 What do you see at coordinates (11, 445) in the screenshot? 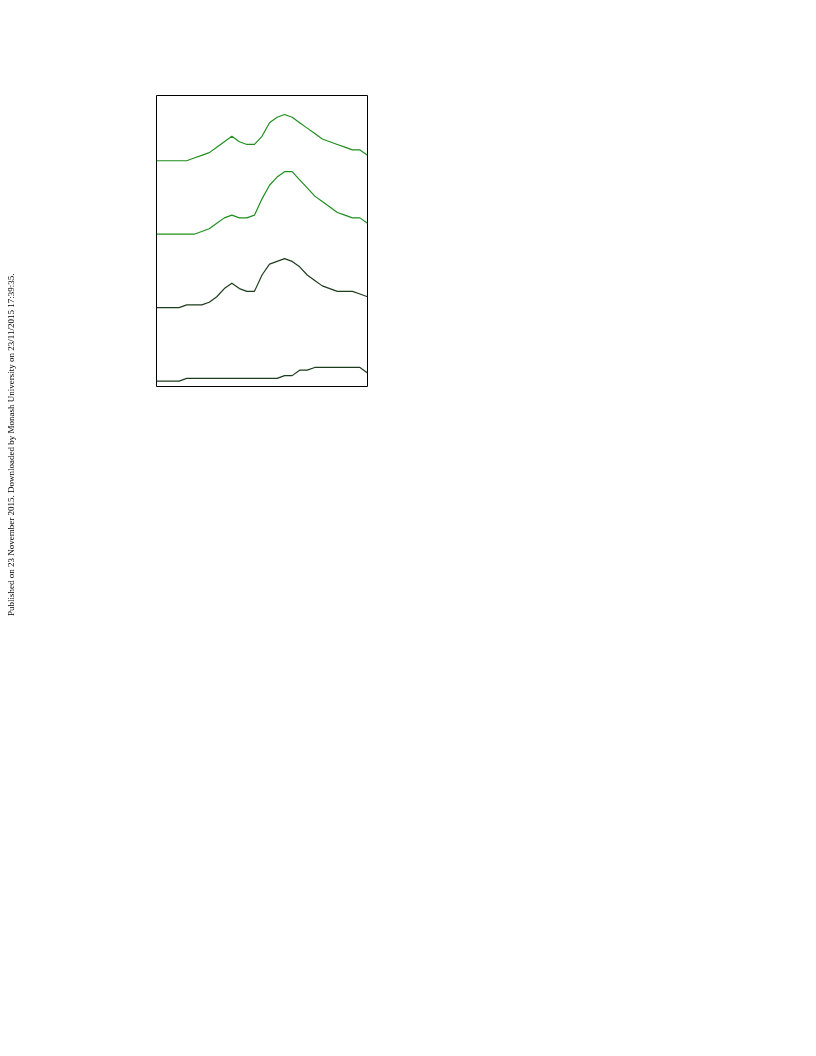
I see `text: Published on 23 November 2015. Downloaded by Monash University on 23/11/2015 17:39:35.` at bounding box center [11, 445].